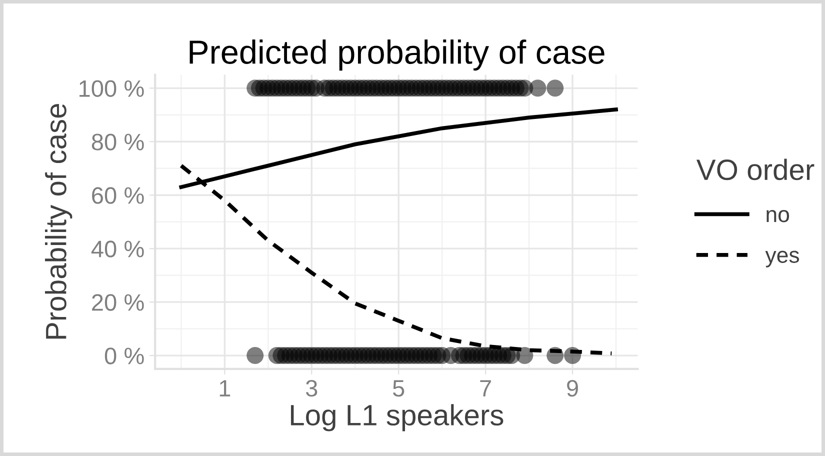  I want to click on y-tick-label: 20 %, so click(118, 302).